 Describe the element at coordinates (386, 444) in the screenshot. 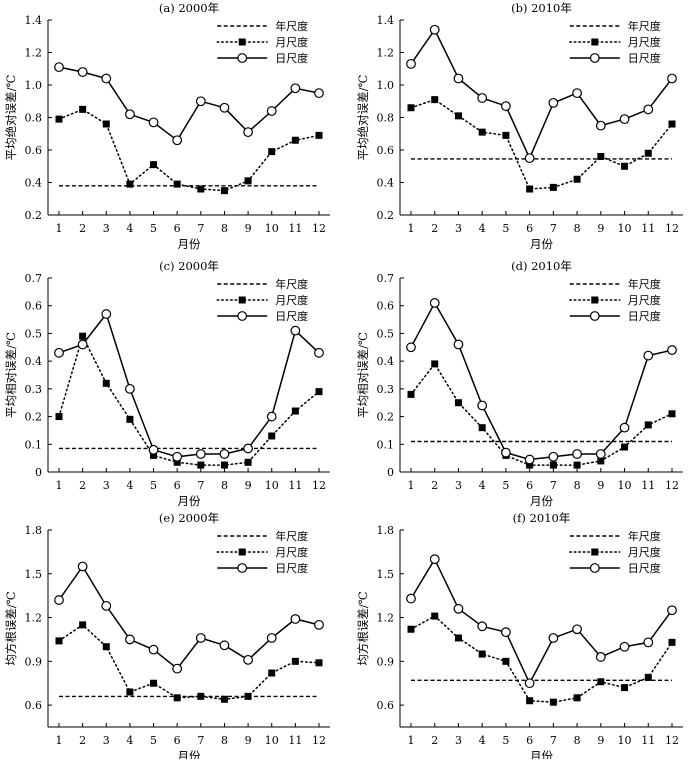

I see `y-tick-label: 0.1` at that location.